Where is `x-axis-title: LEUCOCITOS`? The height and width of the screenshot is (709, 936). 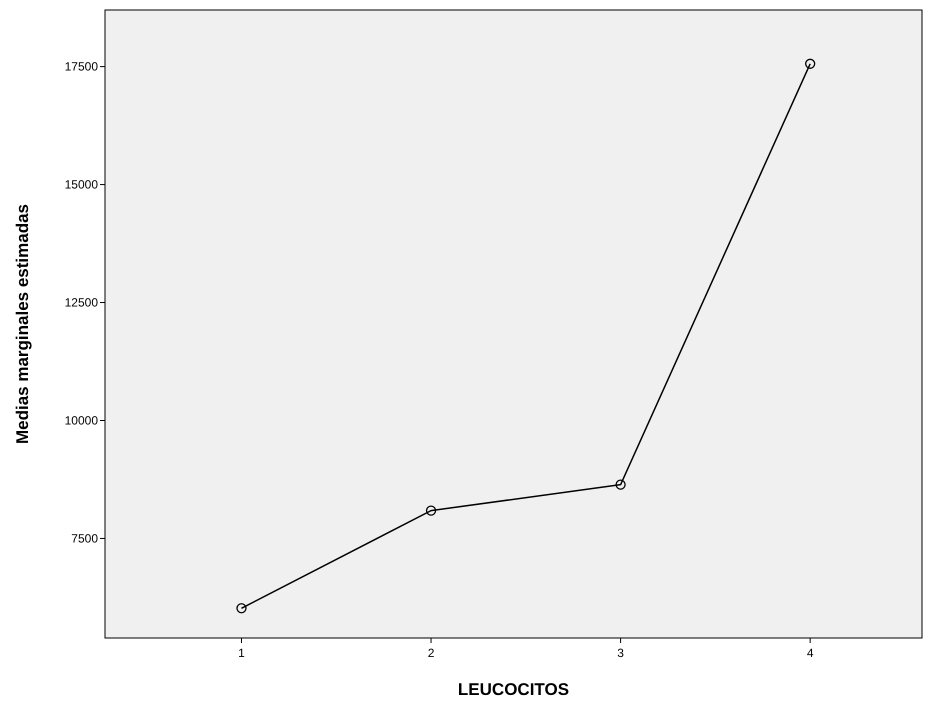 x-axis-title: LEUCOCITOS is located at coordinates (514, 689).